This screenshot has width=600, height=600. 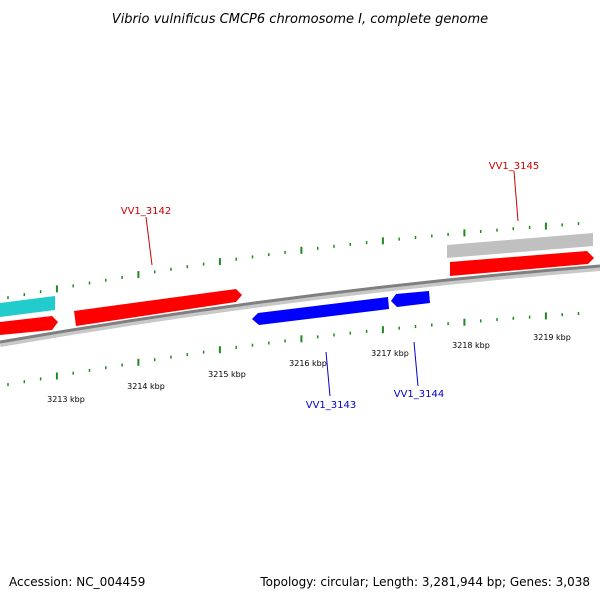 I want to click on backbone-line, so click(x=300, y=304).